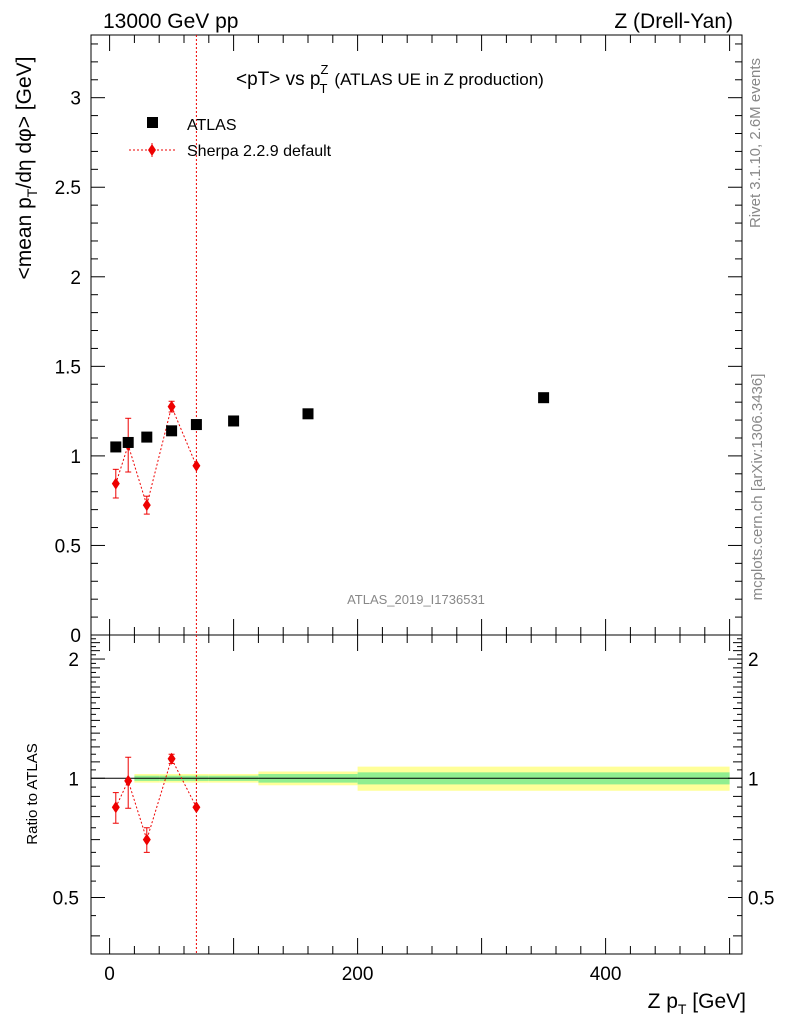 The width and height of the screenshot is (786, 1024). I want to click on x-axis-label-post: [GeV], so click(716, 1001).